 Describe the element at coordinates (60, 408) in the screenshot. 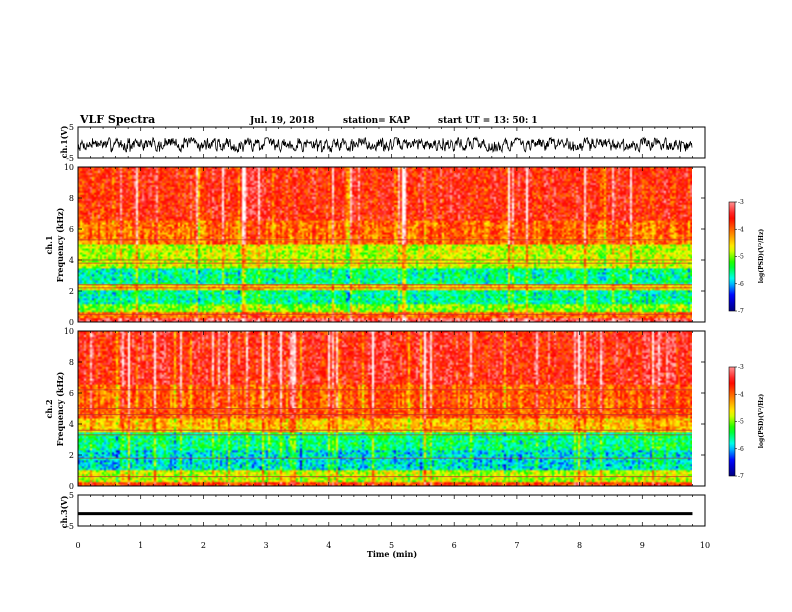

I see `ch2-frequency-ylabel: Frequency (kHz)` at that location.